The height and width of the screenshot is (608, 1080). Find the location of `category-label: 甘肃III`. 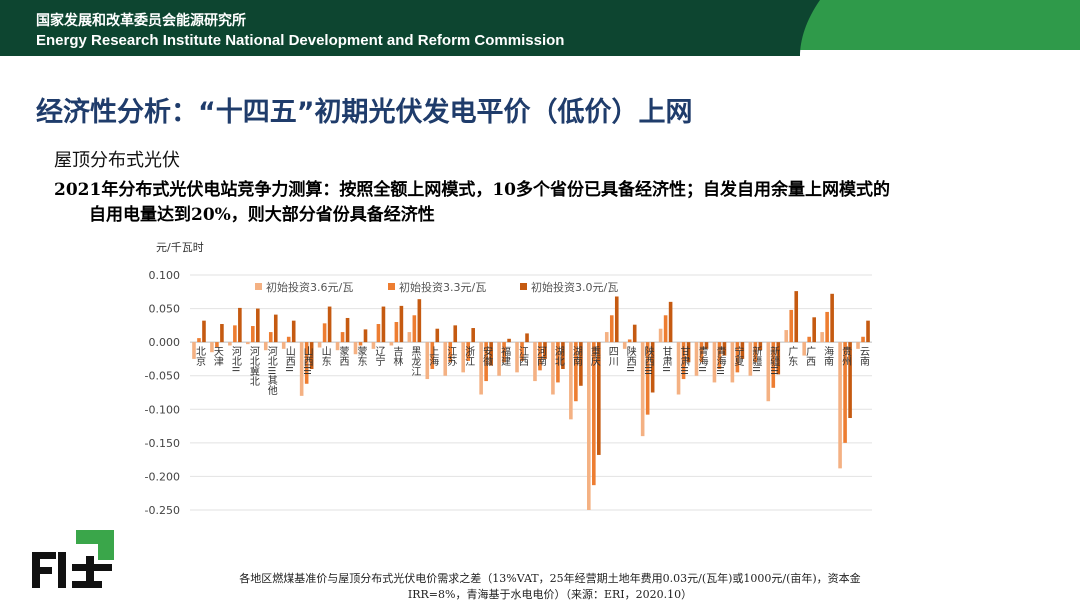

category-label: 甘肃III is located at coordinates (684, 360).